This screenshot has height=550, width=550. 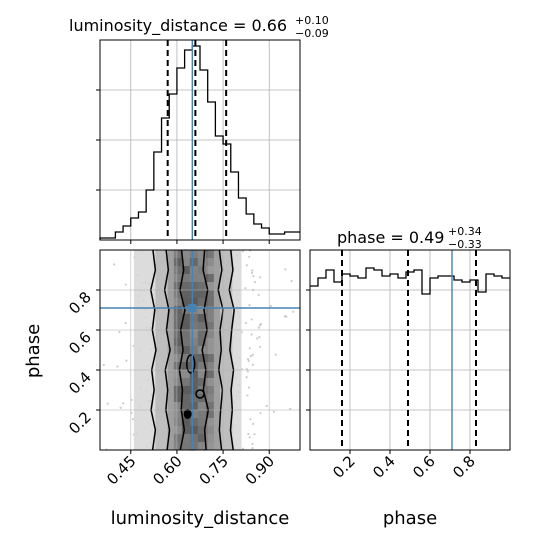 I want to click on y-tick-label-2: 0.6, so click(x=80, y=343).